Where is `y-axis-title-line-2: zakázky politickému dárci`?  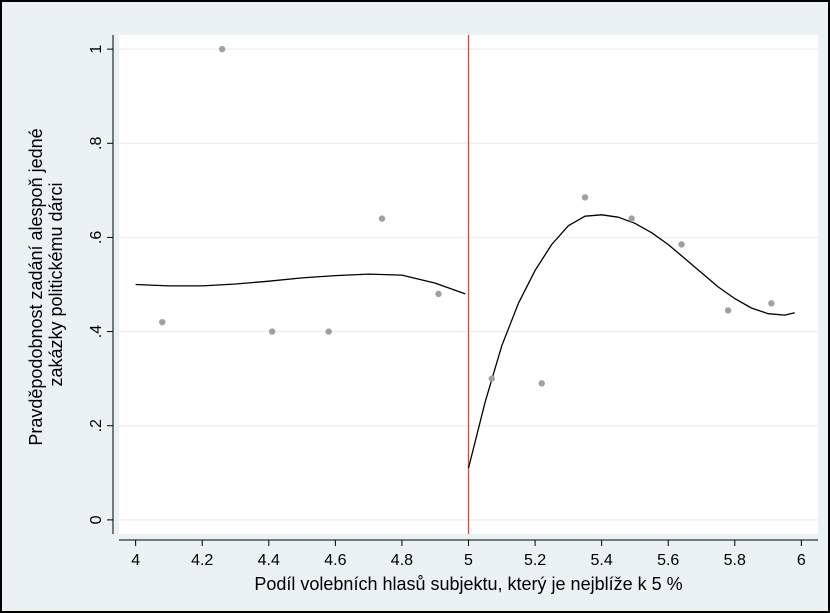
y-axis-title-line-2: zakázky politickému dárci is located at coordinates (56, 284).